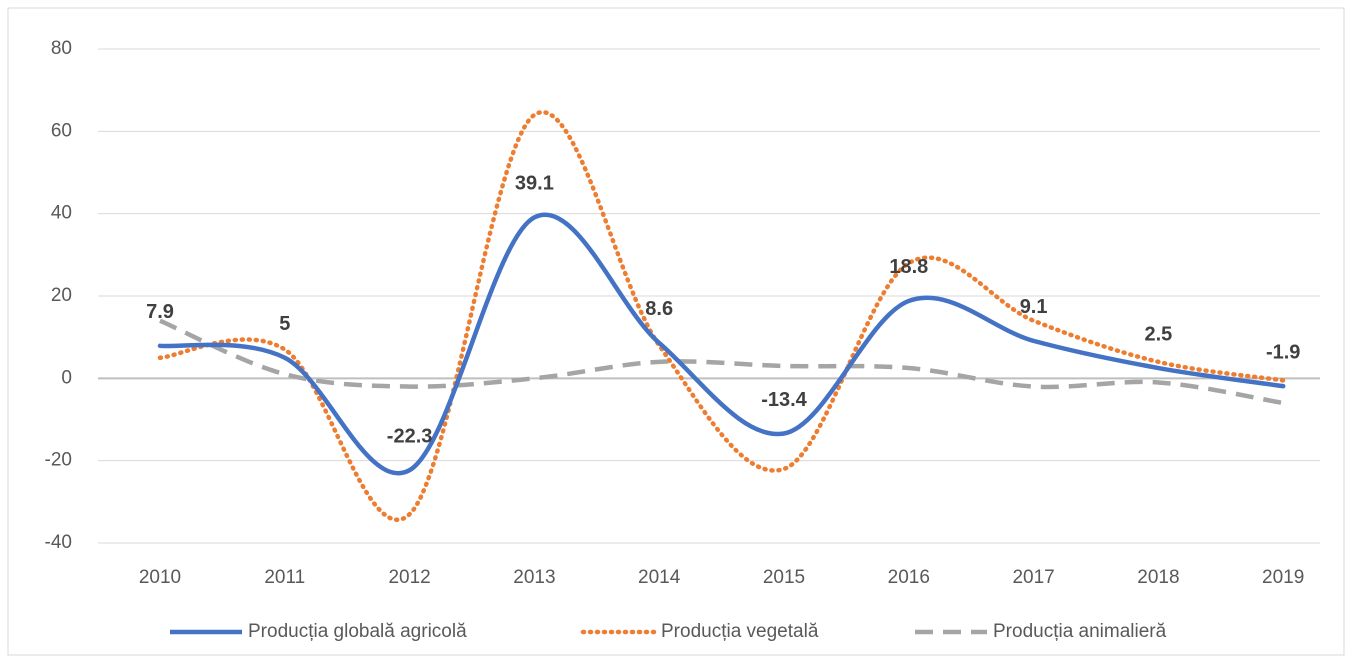 This screenshot has width=1354, height=663. Describe the element at coordinates (284, 324) in the screenshot. I see `data-label: 5` at that location.